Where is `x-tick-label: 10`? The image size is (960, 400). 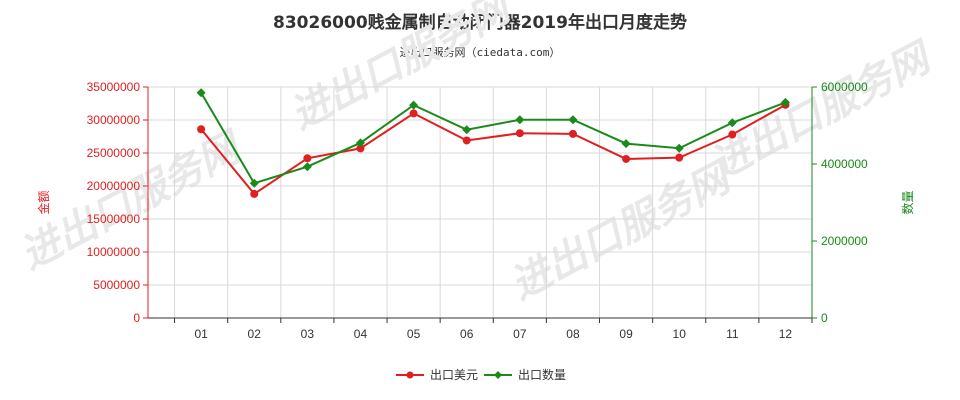 x-tick-label: 10 is located at coordinates (680, 334).